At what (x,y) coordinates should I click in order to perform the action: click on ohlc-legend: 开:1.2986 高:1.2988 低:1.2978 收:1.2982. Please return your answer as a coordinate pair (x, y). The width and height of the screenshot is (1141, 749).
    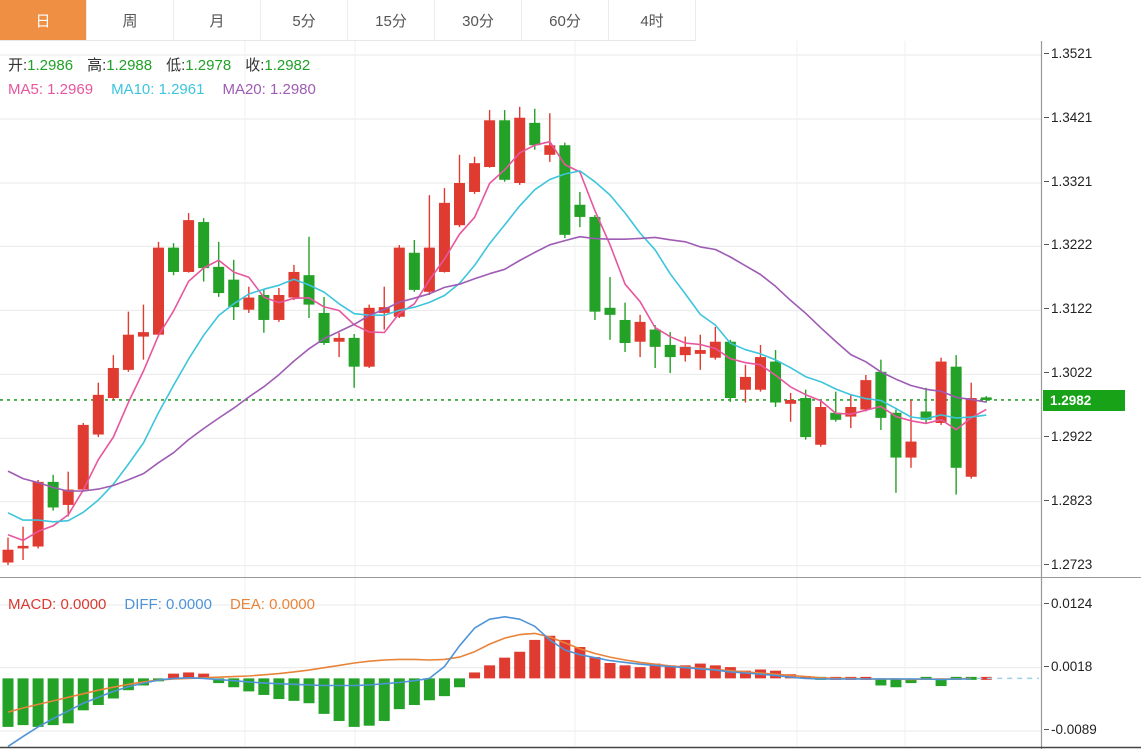
    Looking at the image, I should click on (159, 64).